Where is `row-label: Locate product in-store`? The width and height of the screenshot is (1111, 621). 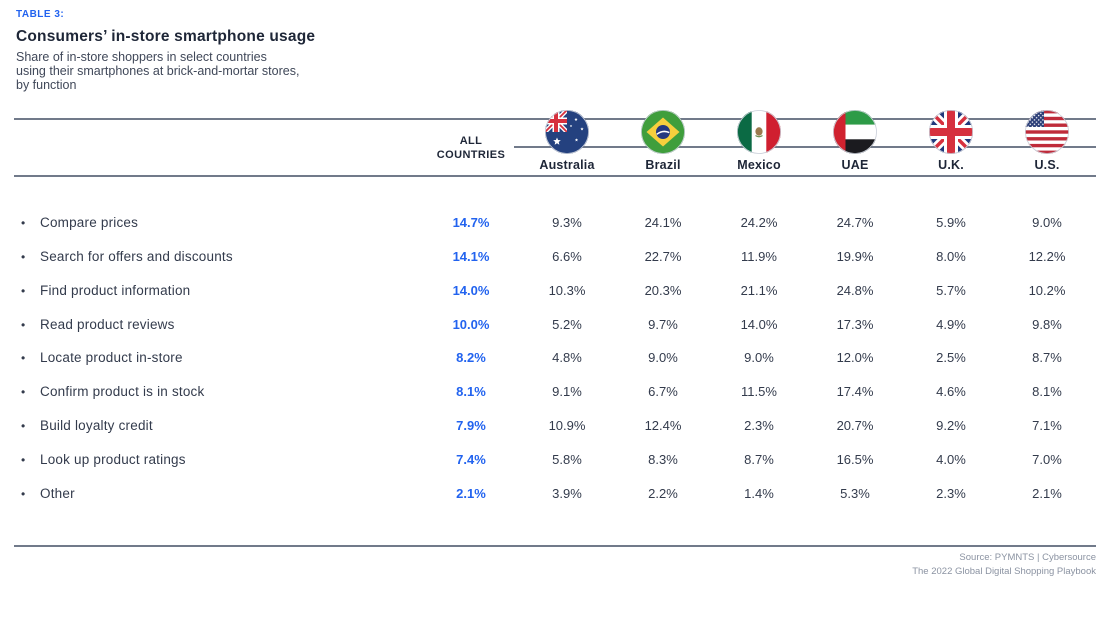
row-label: Locate product in-store is located at coordinates (111, 357).